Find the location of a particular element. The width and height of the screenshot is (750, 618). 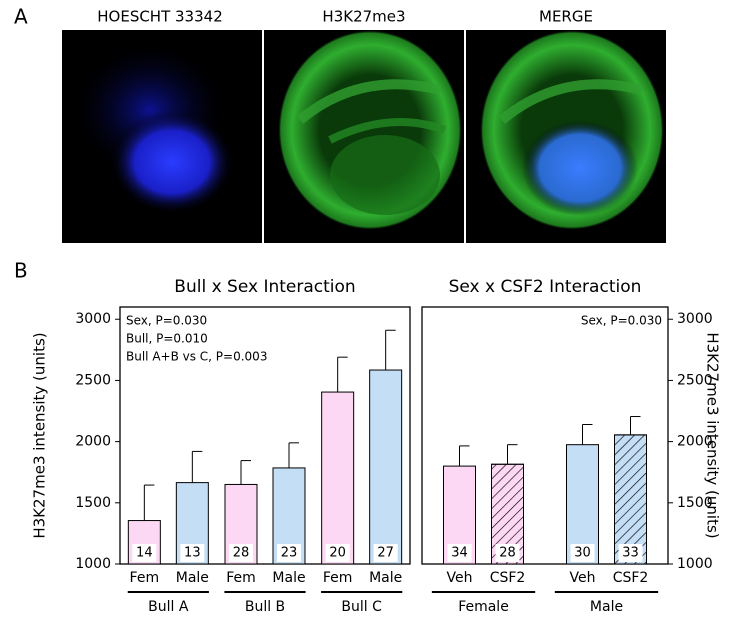

group-label: Bull A is located at coordinates (168, 607).